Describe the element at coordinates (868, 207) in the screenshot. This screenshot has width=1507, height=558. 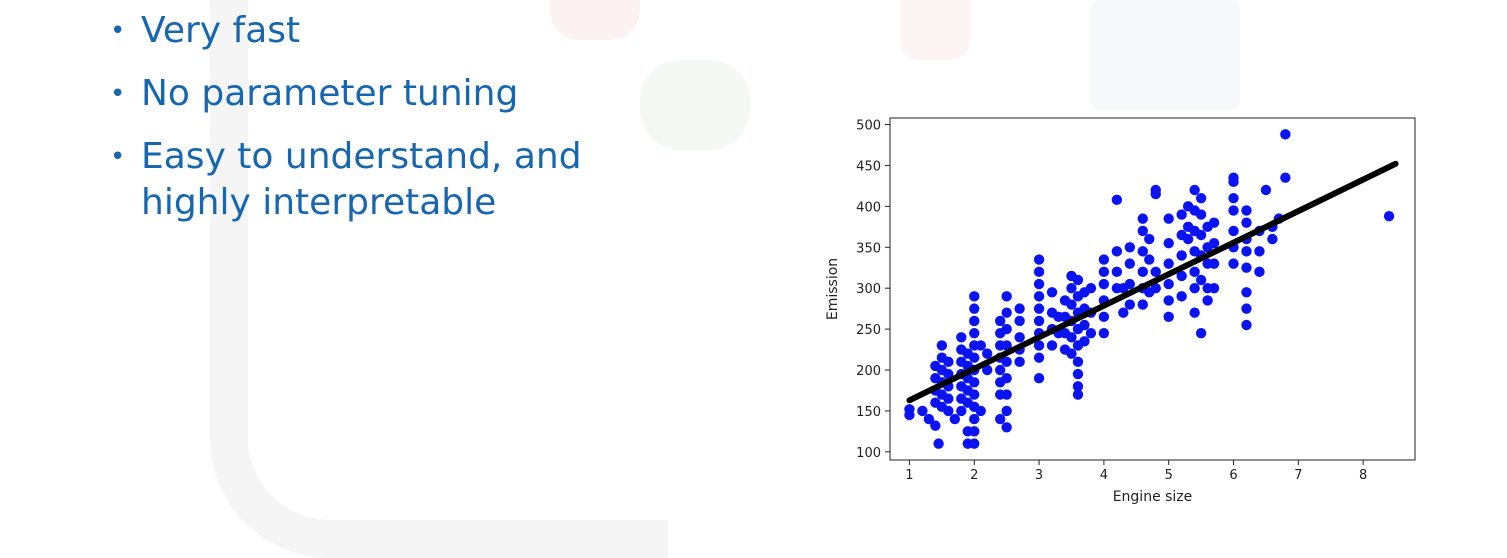
I see `y-tick-label: 400` at that location.